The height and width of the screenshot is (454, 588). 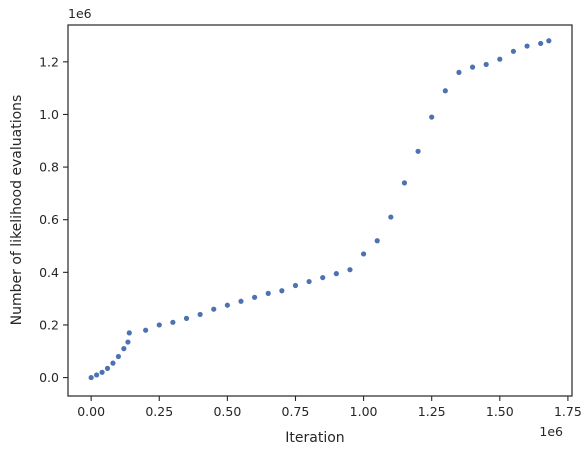 What do you see at coordinates (49, 114) in the screenshot?
I see `y-tick-label: 1.0` at bounding box center [49, 114].